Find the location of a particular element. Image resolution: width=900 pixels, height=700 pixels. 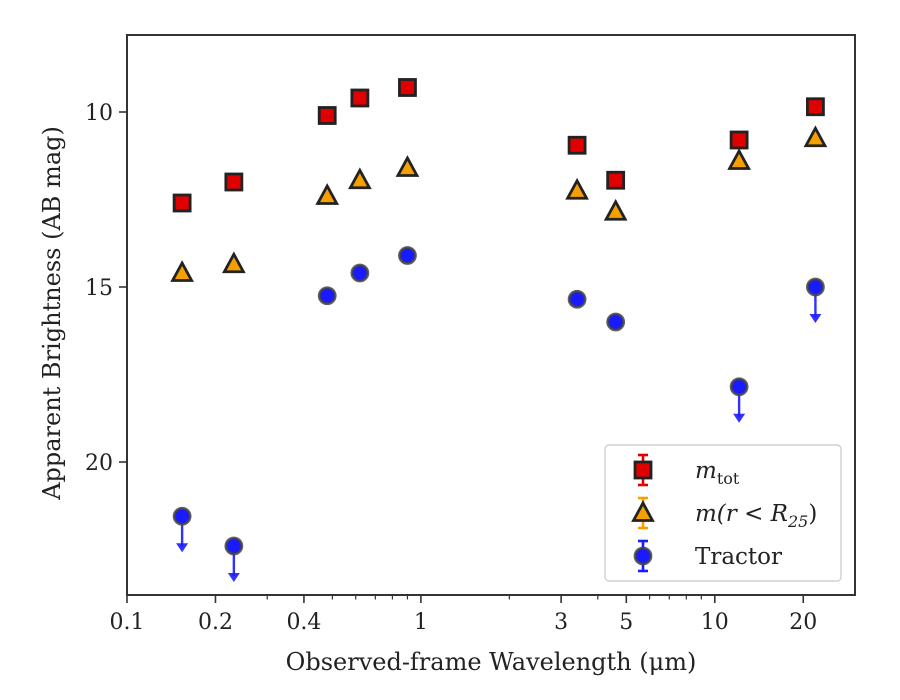

legend-label: mtot is located at coordinates (717, 473).